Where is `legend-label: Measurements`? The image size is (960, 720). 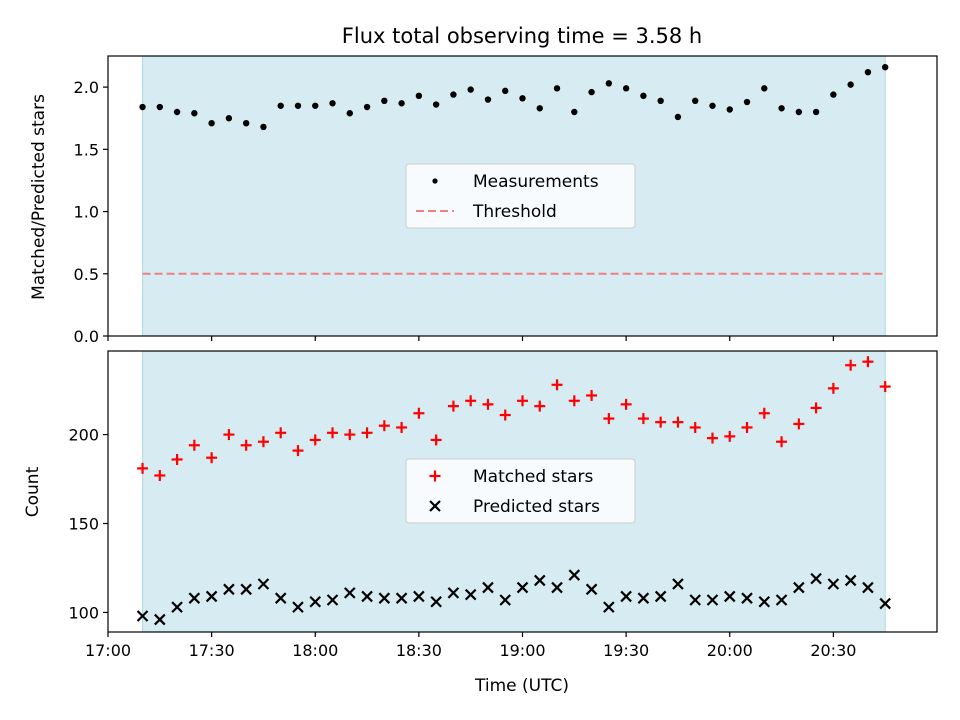 legend-label: Measurements is located at coordinates (536, 182).